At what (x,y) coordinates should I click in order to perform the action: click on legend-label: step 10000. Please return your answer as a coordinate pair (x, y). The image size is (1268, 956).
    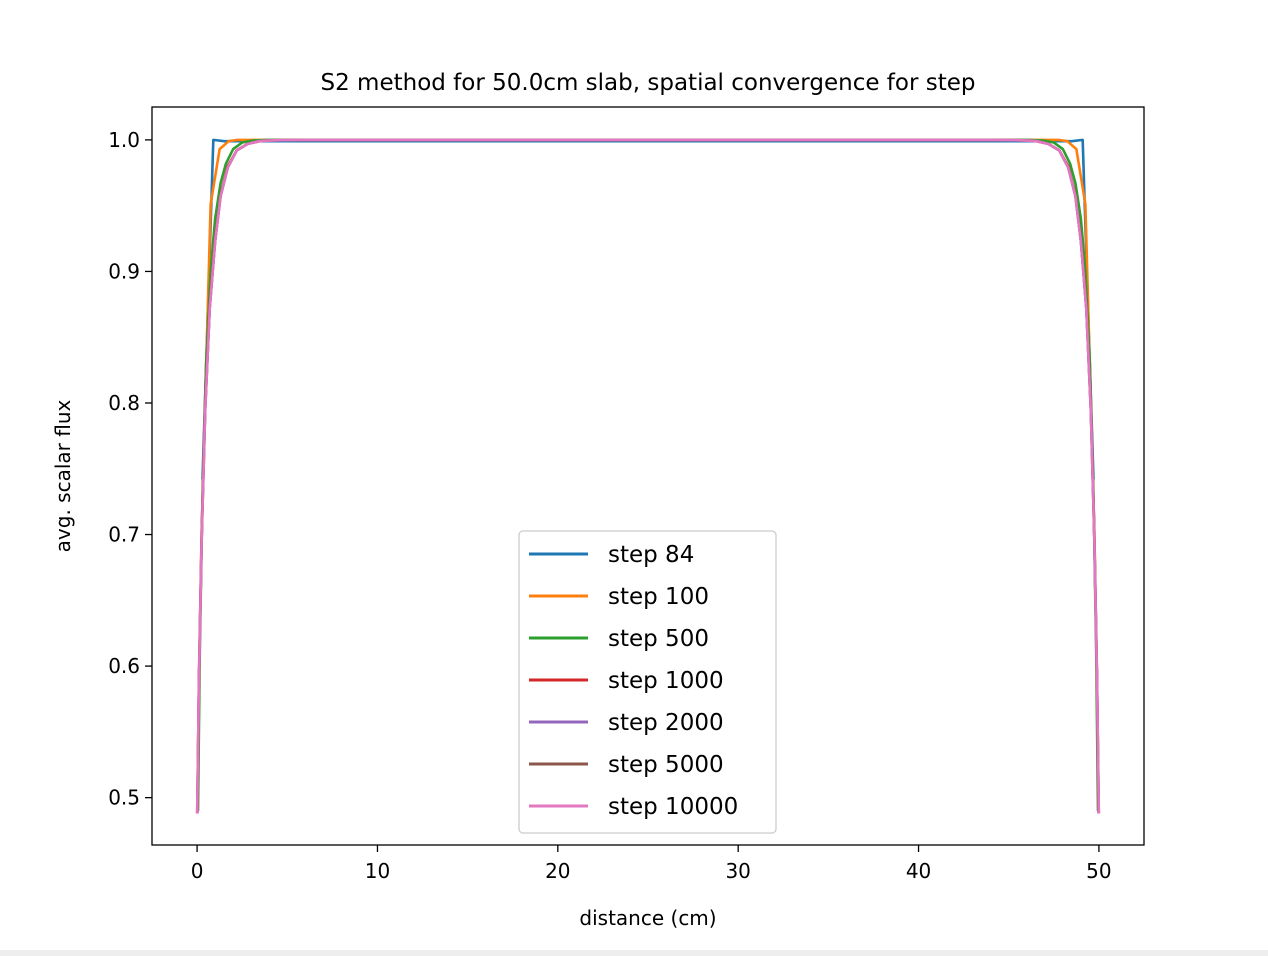
    Looking at the image, I should click on (673, 807).